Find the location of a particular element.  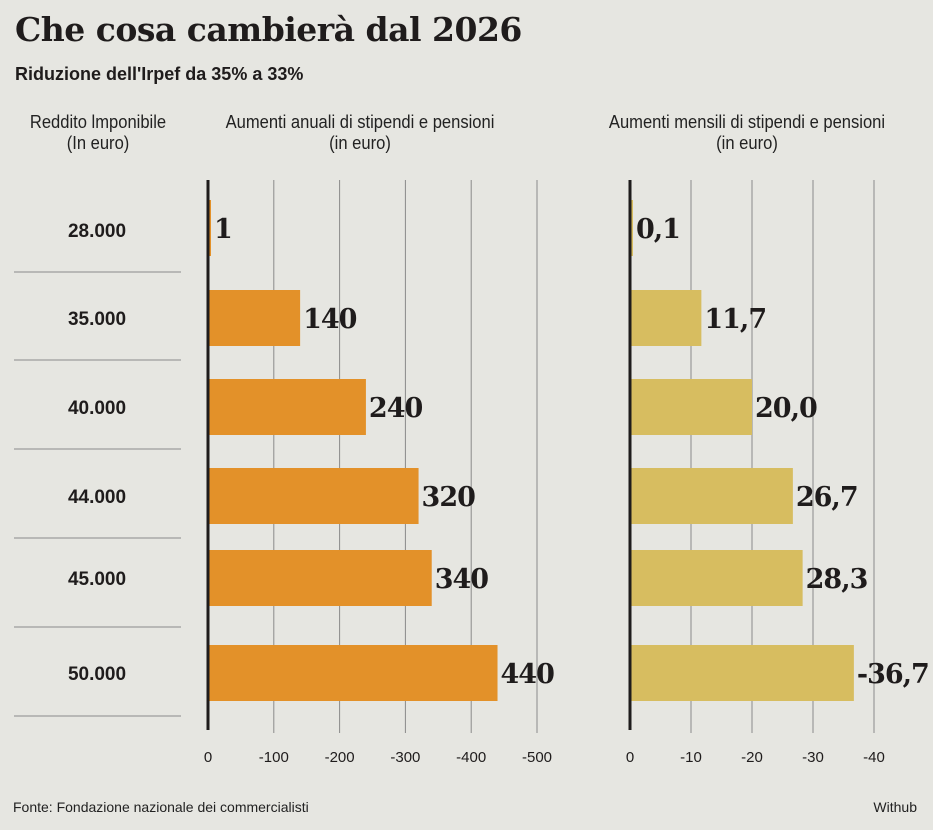

data-label-annual: 340 is located at coordinates (462, 579).